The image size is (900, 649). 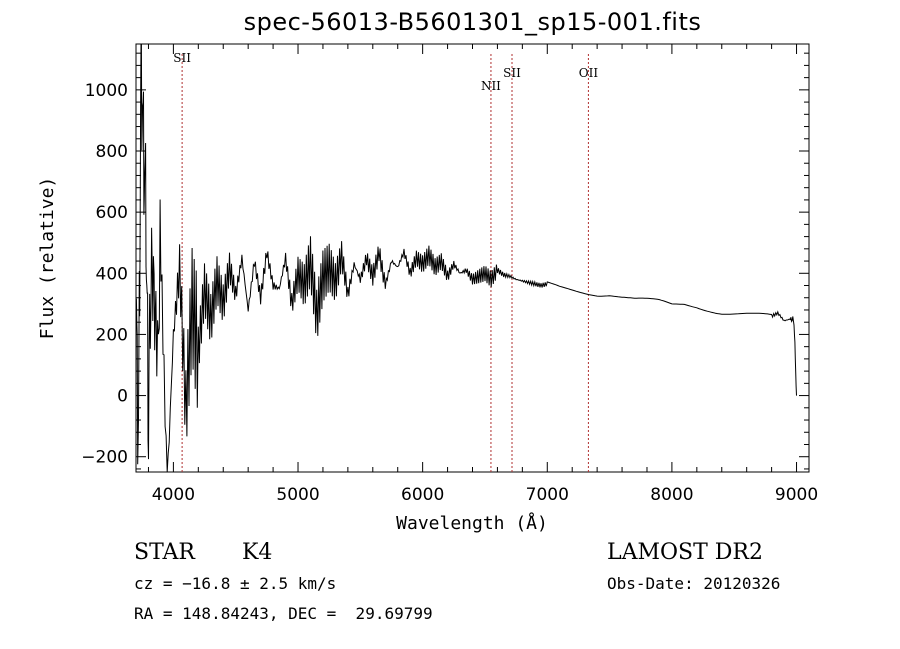 What do you see at coordinates (685, 552) in the screenshot?
I see `survey-name: LAMOST DR2` at bounding box center [685, 552].